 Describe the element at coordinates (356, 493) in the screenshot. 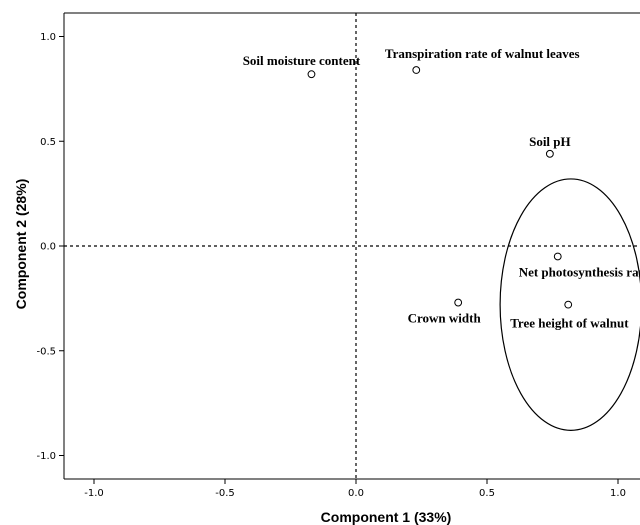

I see `x-tick-label: 0.0` at that location.